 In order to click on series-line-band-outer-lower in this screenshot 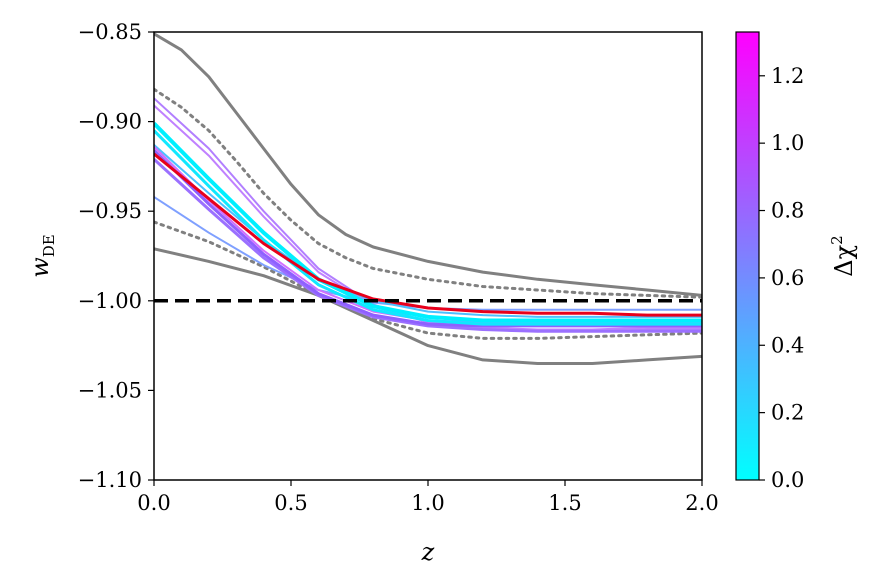, I will do `click(428, 306)`.